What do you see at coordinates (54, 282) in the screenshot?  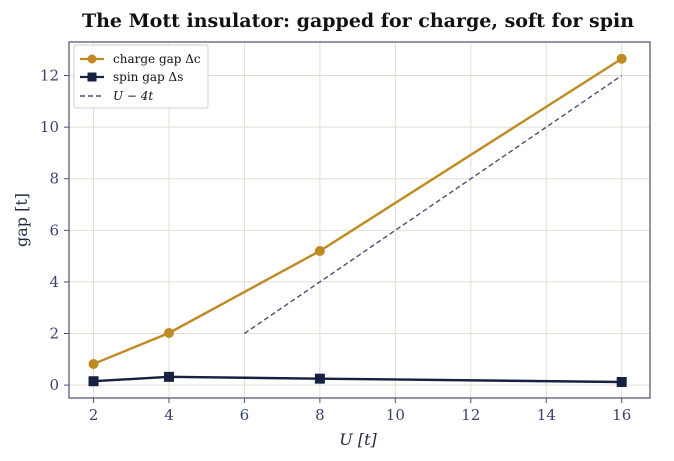 I see `y-tick-label: 4` at bounding box center [54, 282].